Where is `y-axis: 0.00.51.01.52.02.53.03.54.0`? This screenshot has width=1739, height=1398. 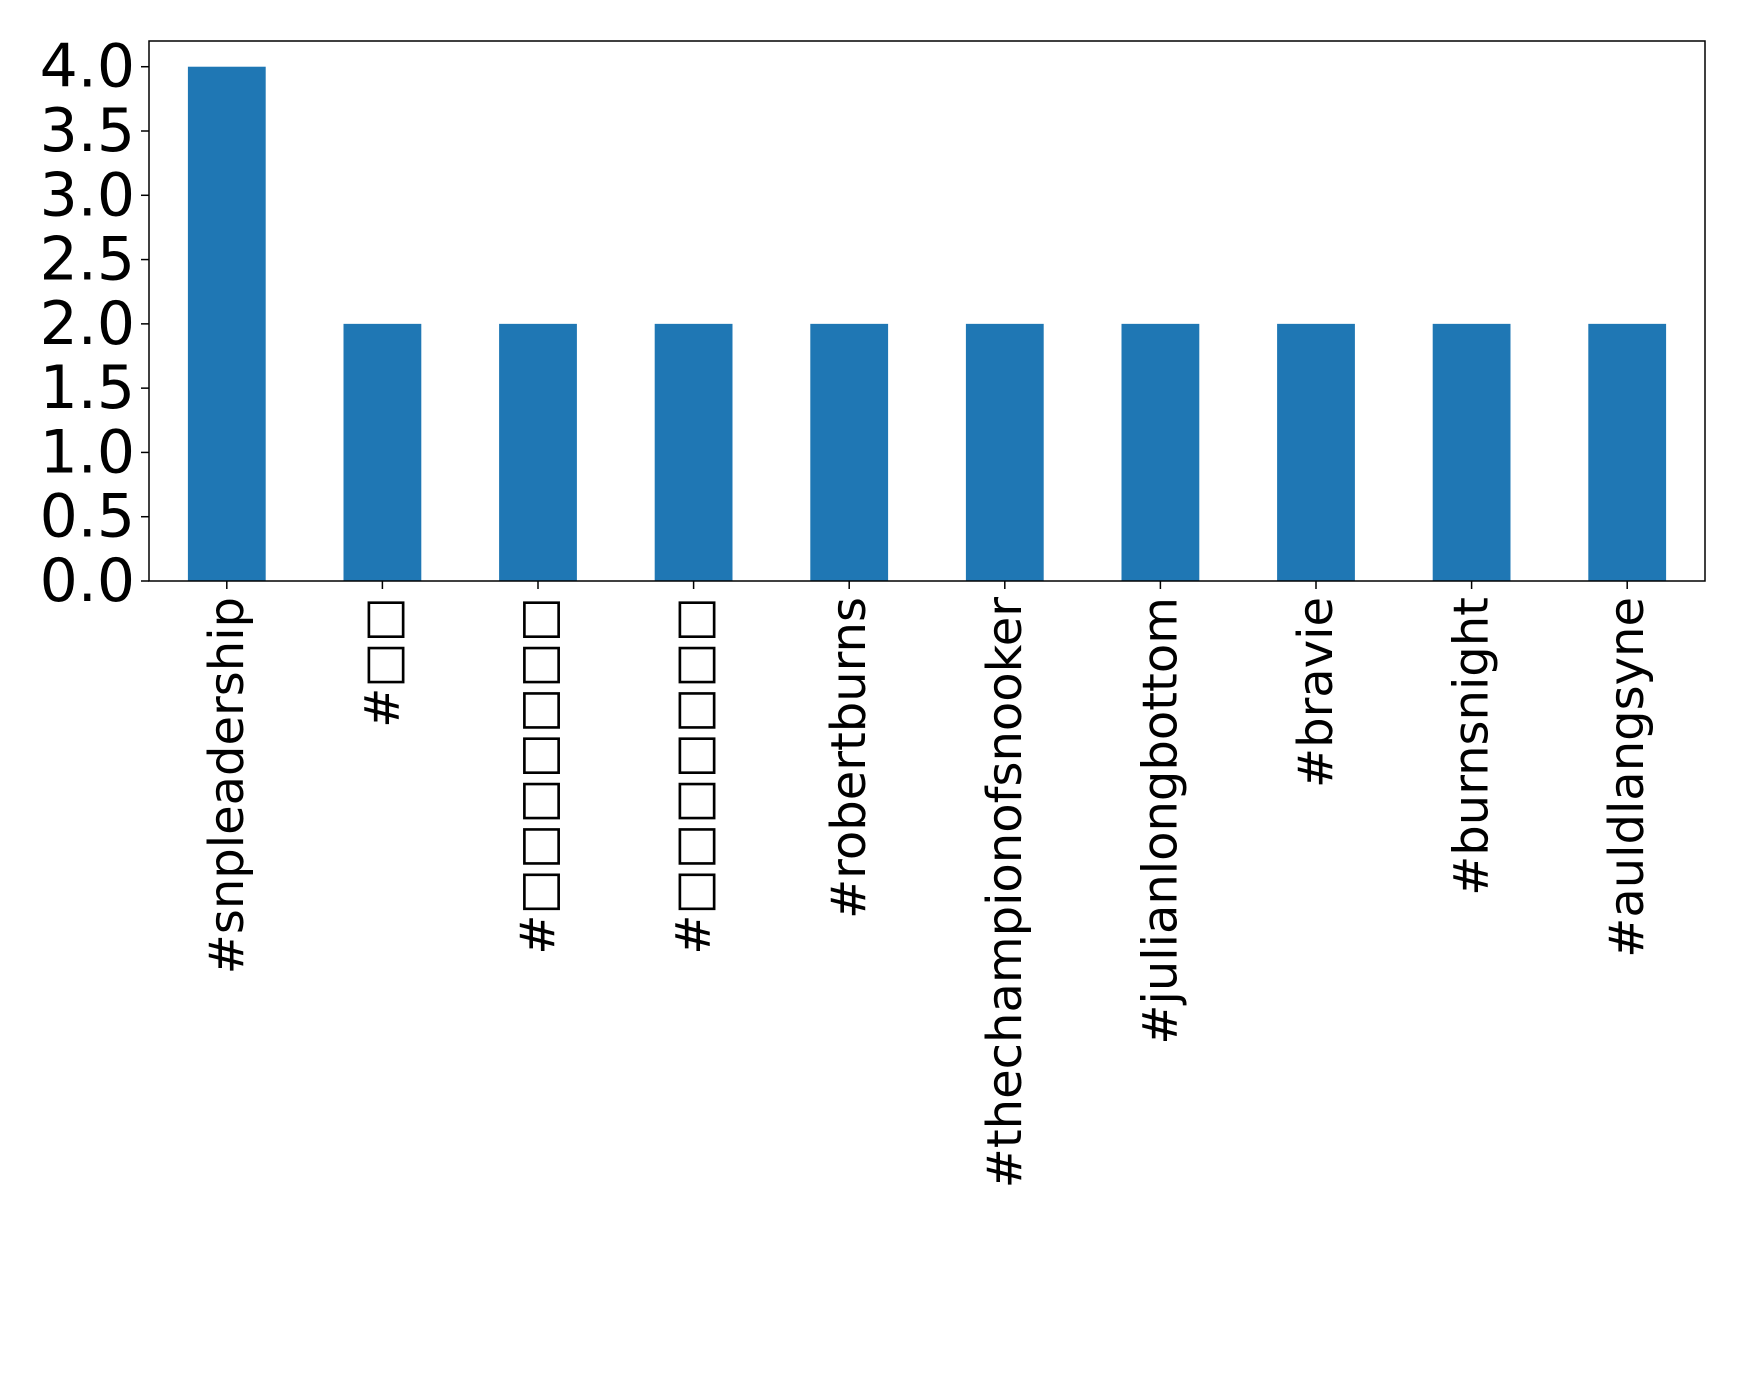 y-axis: 0.00.51.01.52.02.53.03.54.0 is located at coordinates (94, 324).